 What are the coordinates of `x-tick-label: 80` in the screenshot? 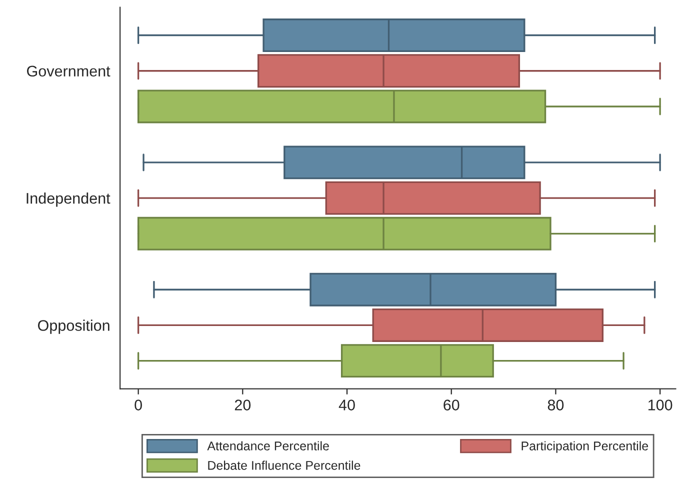 It's located at (556, 405).